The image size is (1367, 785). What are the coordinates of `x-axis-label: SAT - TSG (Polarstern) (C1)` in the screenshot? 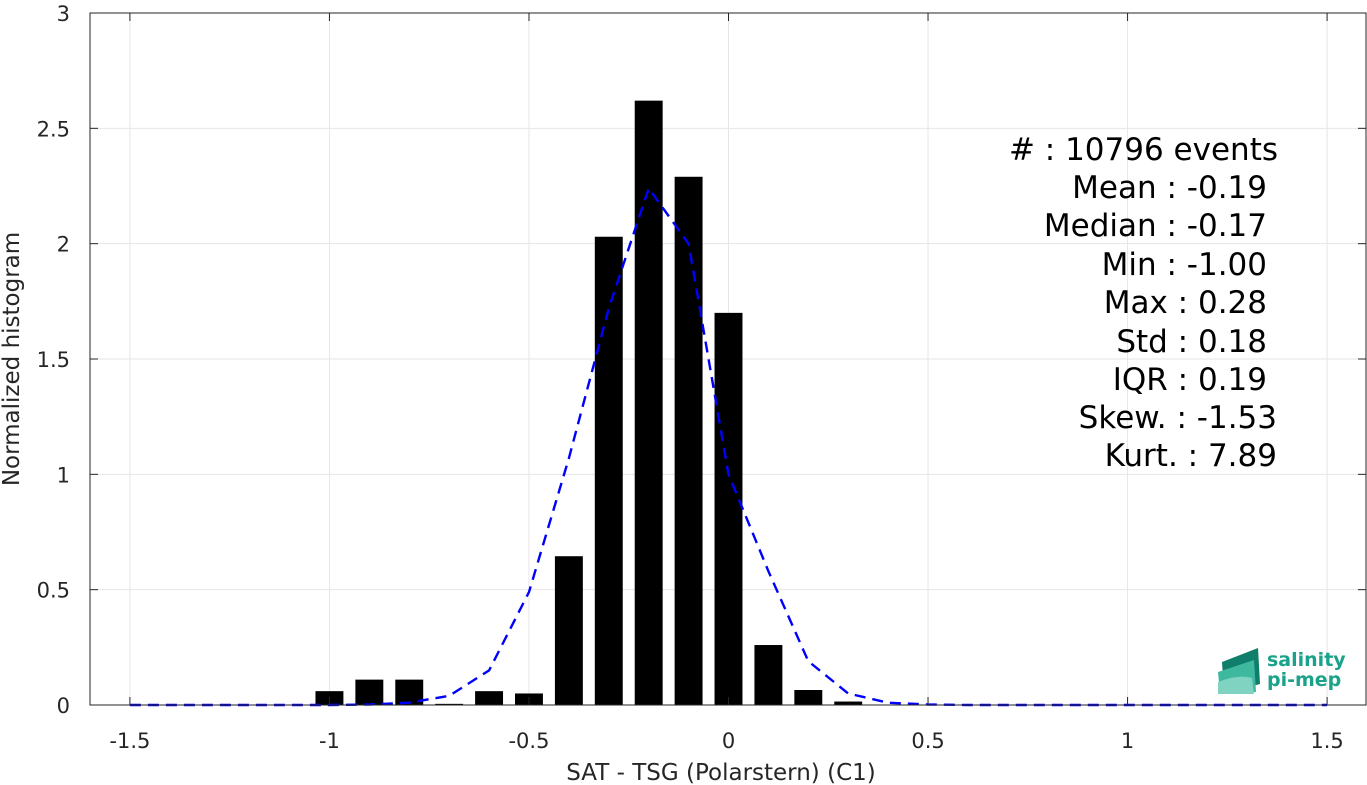 It's located at (720, 772).